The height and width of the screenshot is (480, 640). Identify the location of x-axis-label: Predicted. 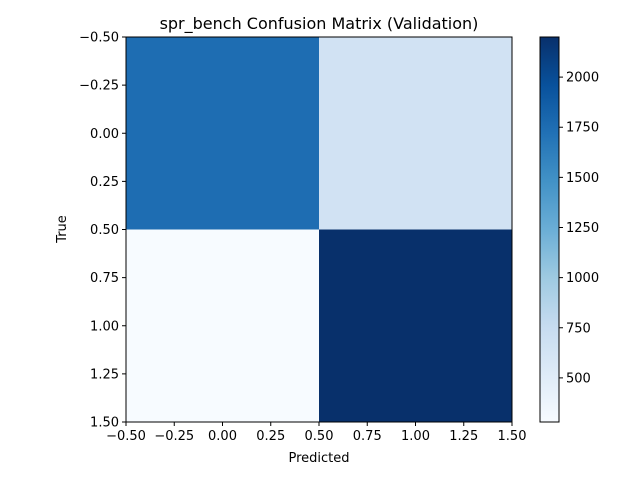
(318, 458).